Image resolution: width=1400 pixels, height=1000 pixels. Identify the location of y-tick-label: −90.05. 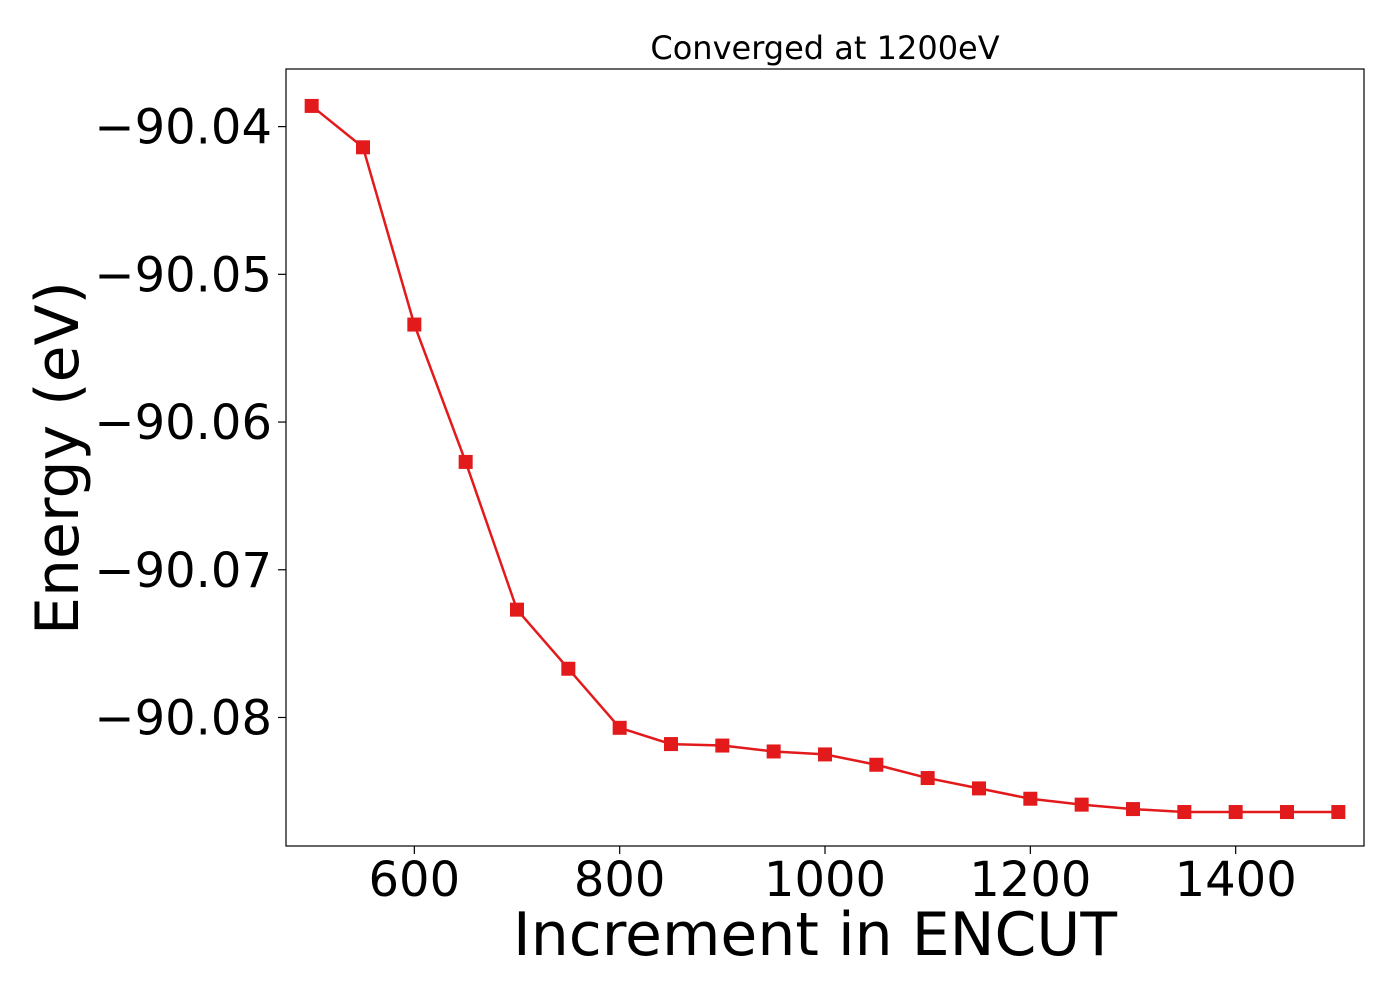
(183, 275).